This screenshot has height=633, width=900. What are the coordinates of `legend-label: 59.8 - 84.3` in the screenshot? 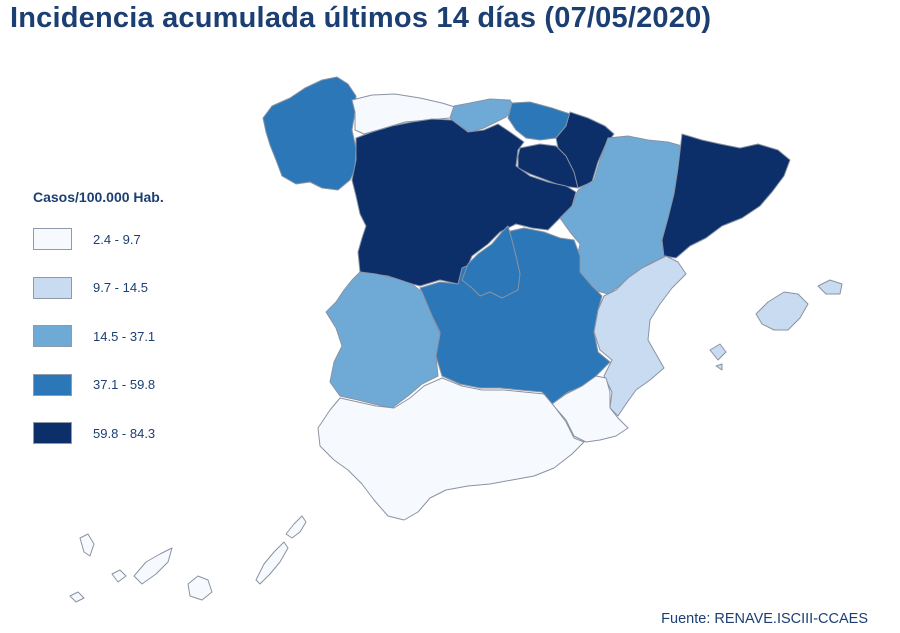 It's located at (124, 433).